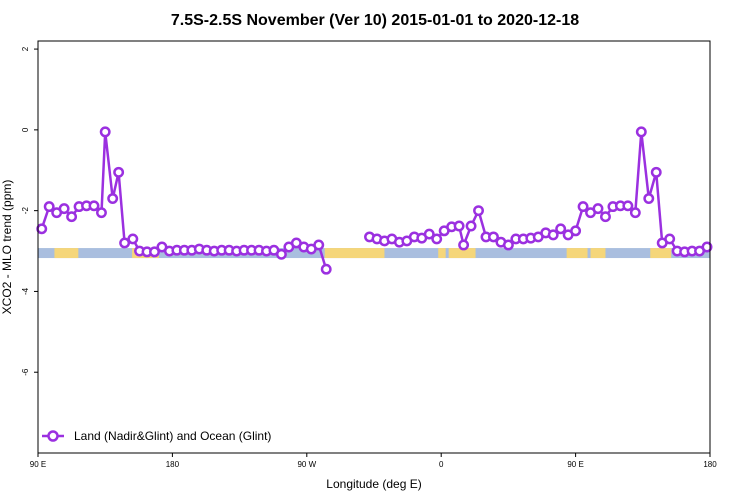 This screenshot has width=750, height=500. Describe the element at coordinates (25, 211) in the screenshot. I see `y-tick-label: -2` at that location.